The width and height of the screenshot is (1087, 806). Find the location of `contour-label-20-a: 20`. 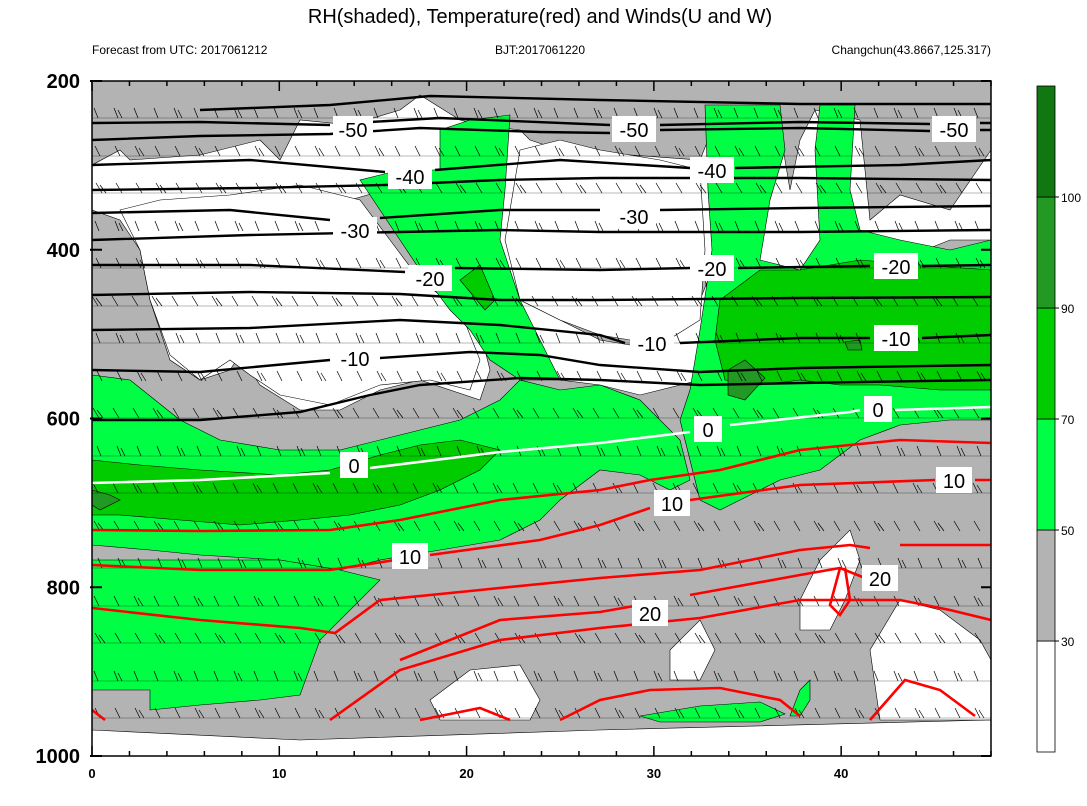

contour-label-20-a: 20 is located at coordinates (650, 613).